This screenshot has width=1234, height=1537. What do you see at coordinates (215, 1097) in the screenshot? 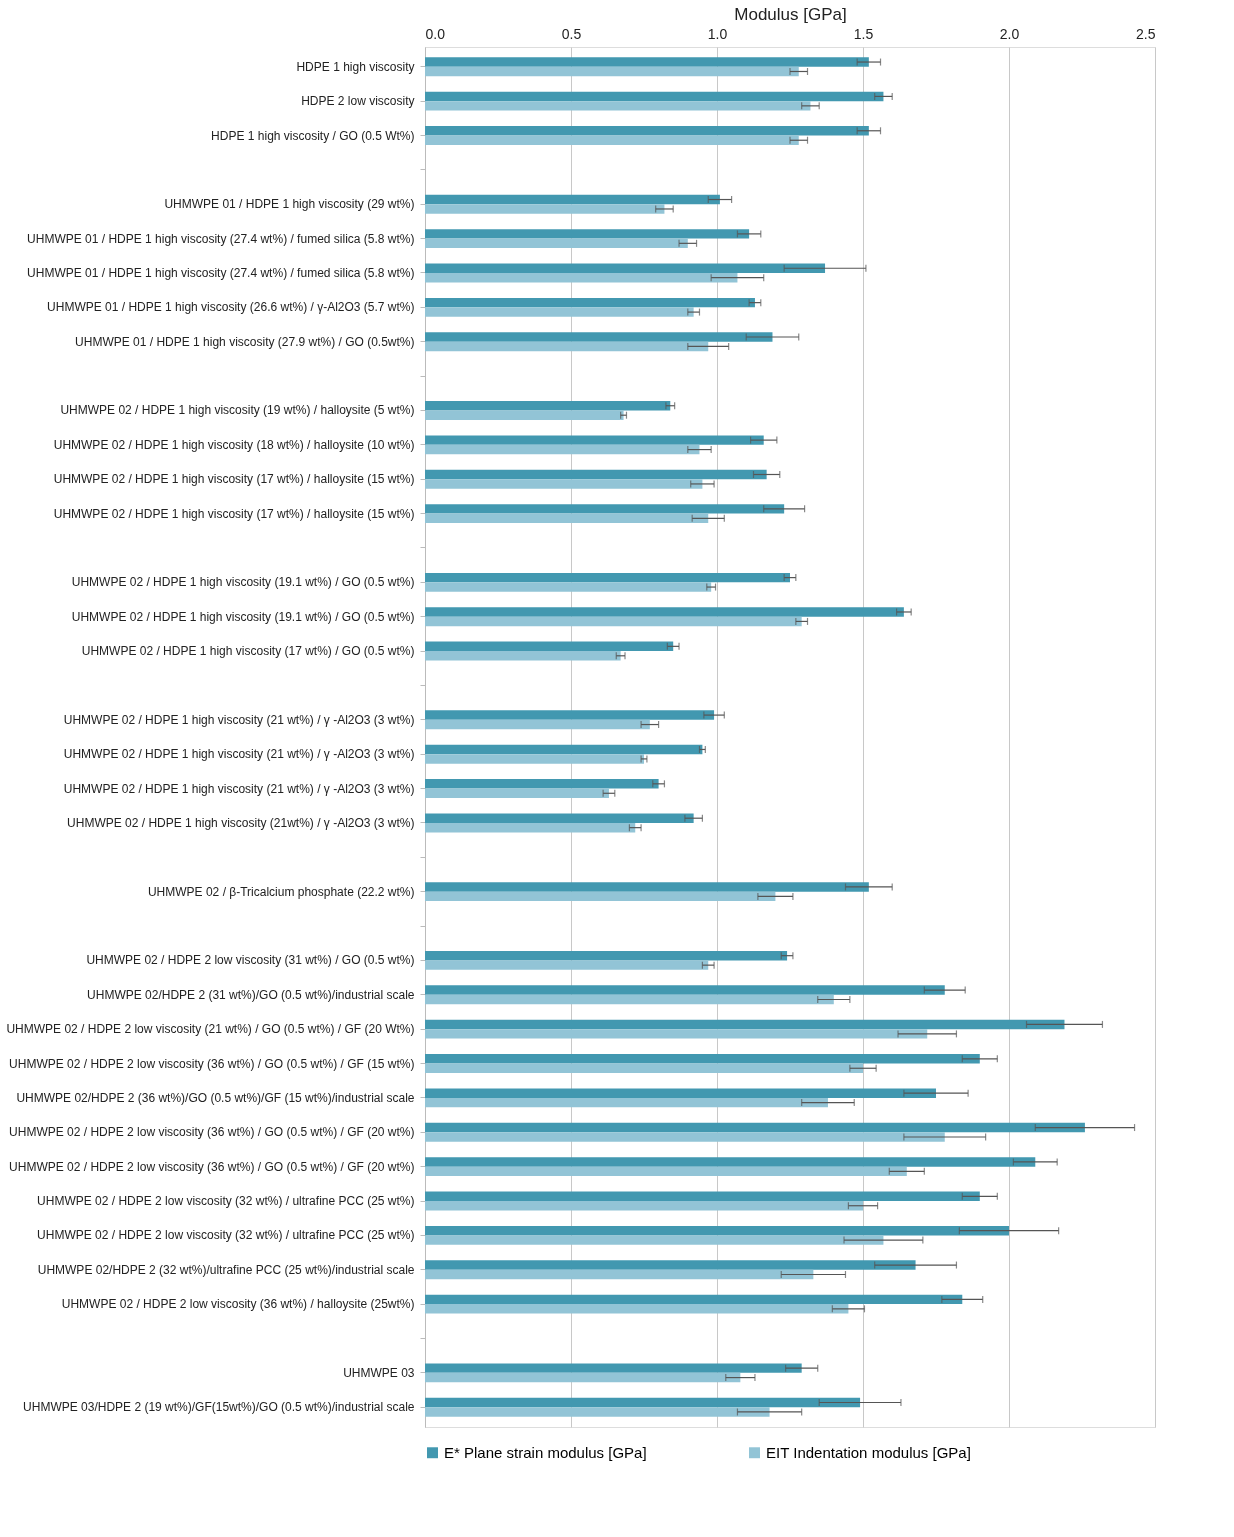
I see `y-tick-label: UHMWPE 02/HDPE 2 (36 wt%)/GO (0.5 wt%)/GF (15 wt%)/industrial scale` at bounding box center [215, 1097].